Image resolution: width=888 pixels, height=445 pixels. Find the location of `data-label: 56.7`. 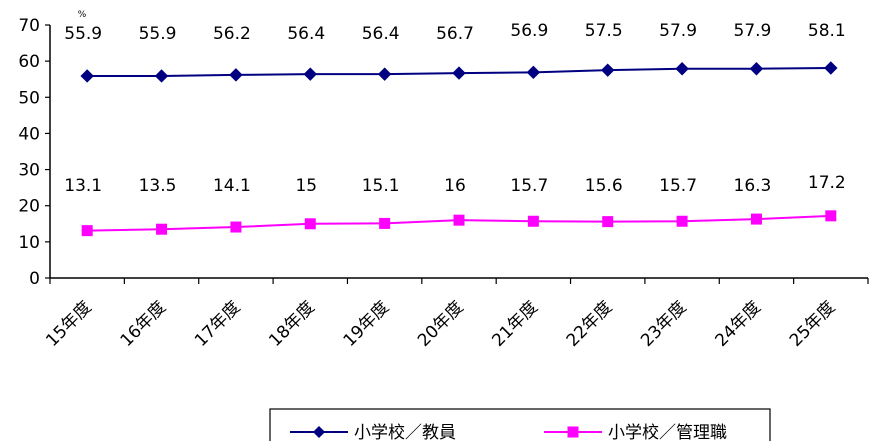

data-label: 56.7 is located at coordinates (455, 34).